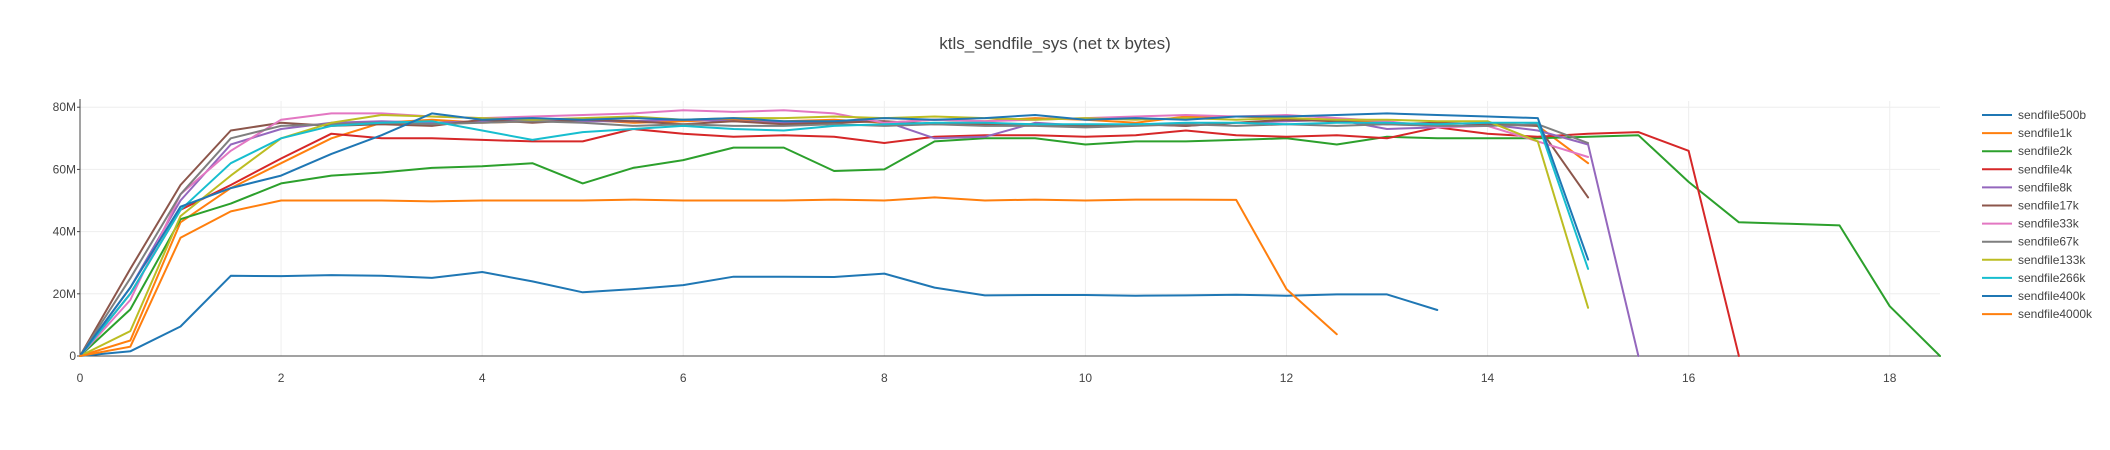 The image size is (2110, 450). I want to click on x-tick-label: 2, so click(281, 378).